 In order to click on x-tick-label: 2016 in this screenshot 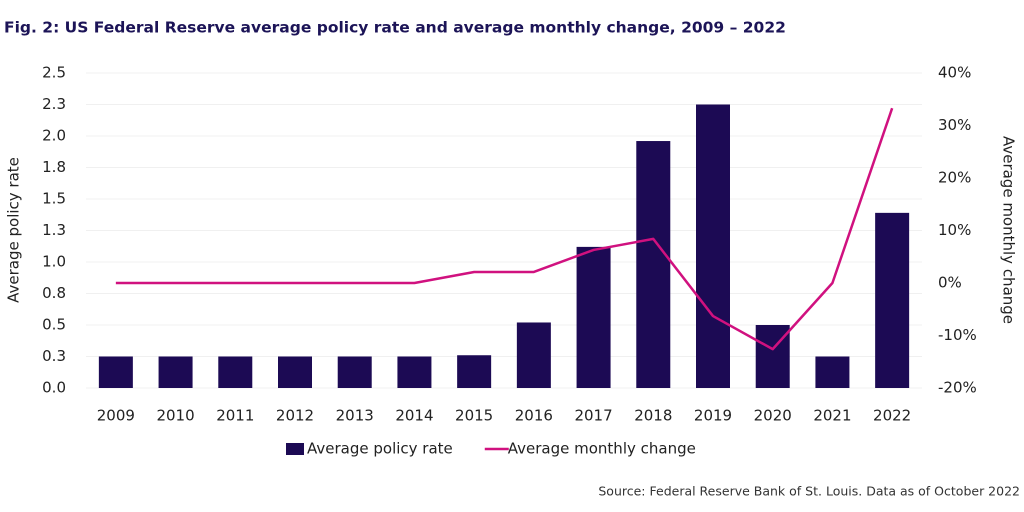, I will do `click(534, 416)`.